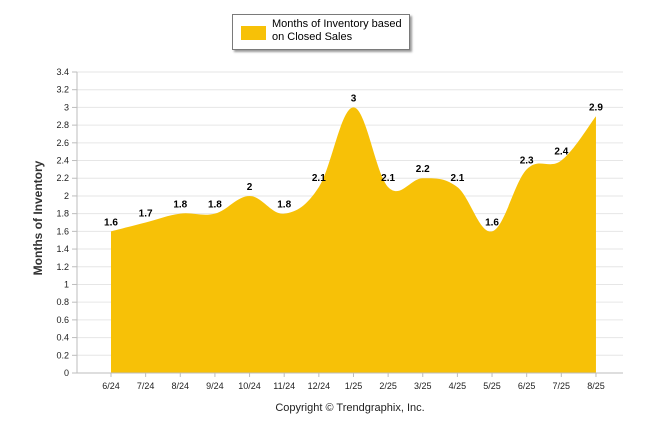 The height and width of the screenshot is (434, 646). Describe the element at coordinates (596, 107) in the screenshot. I see `data-label: 2.9` at that location.